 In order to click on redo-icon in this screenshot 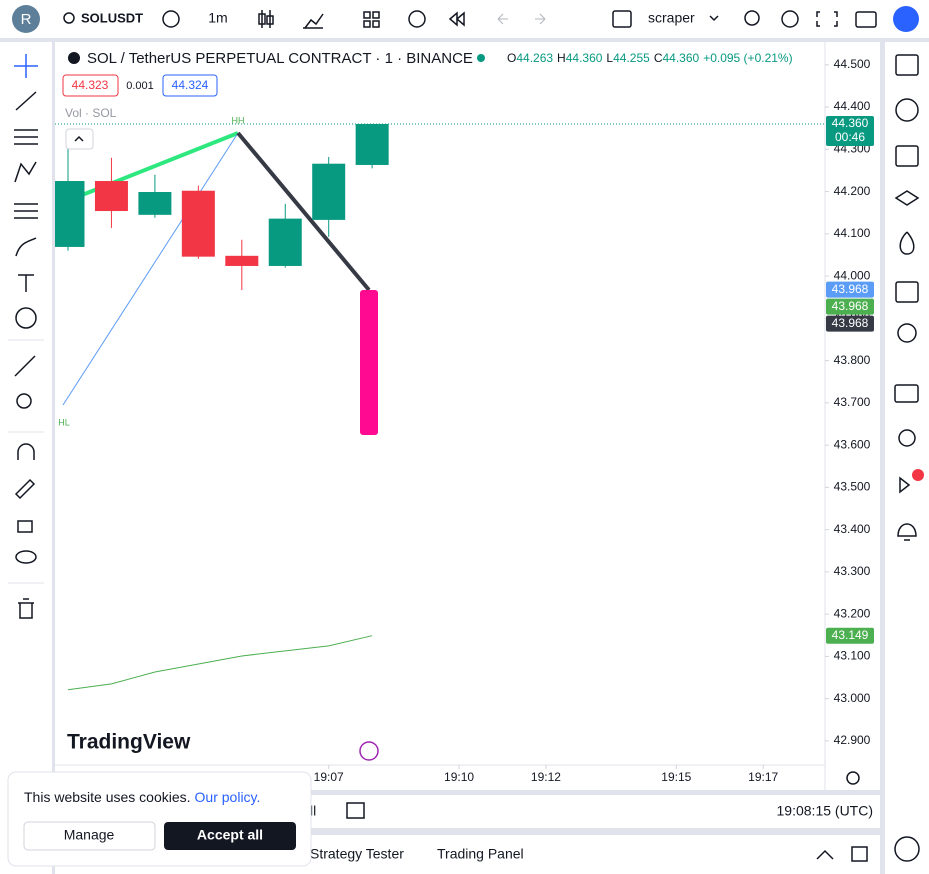, I will do `click(540, 19)`.